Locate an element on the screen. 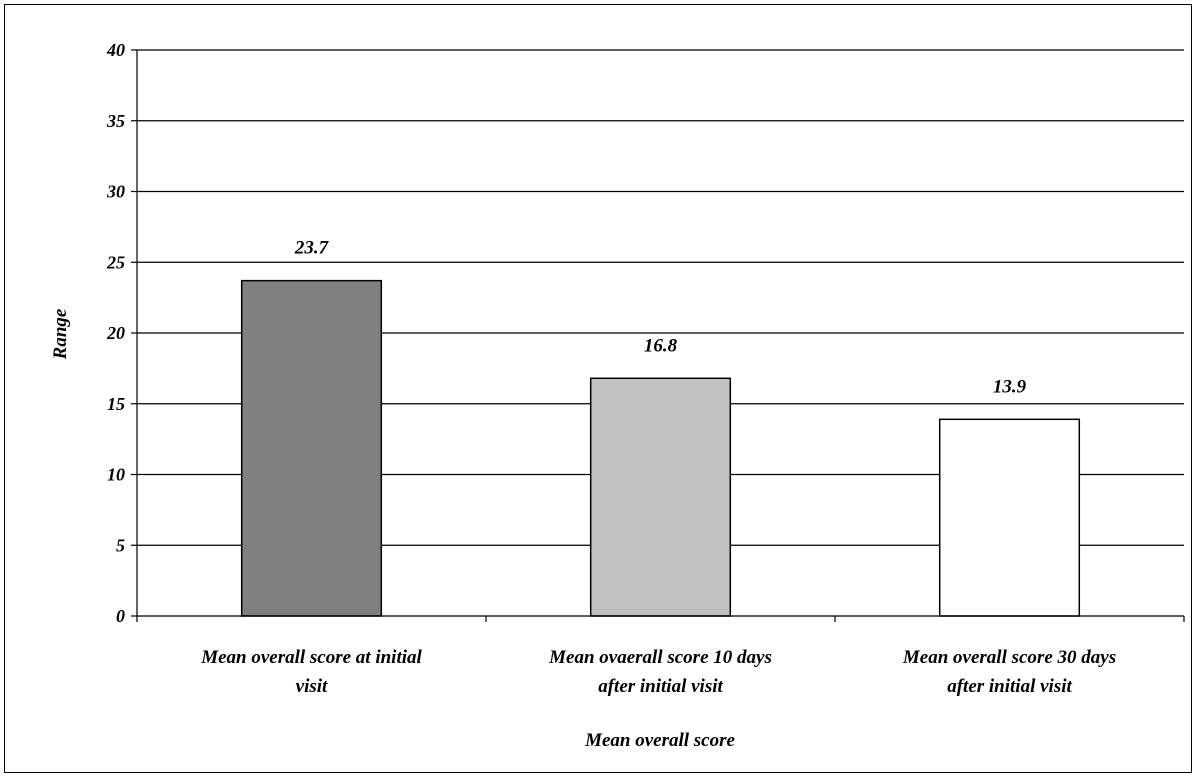 Image resolution: width=1198 pixels, height=779 pixels. data-labels: 23.7 16.8 13.9 is located at coordinates (660, 318).